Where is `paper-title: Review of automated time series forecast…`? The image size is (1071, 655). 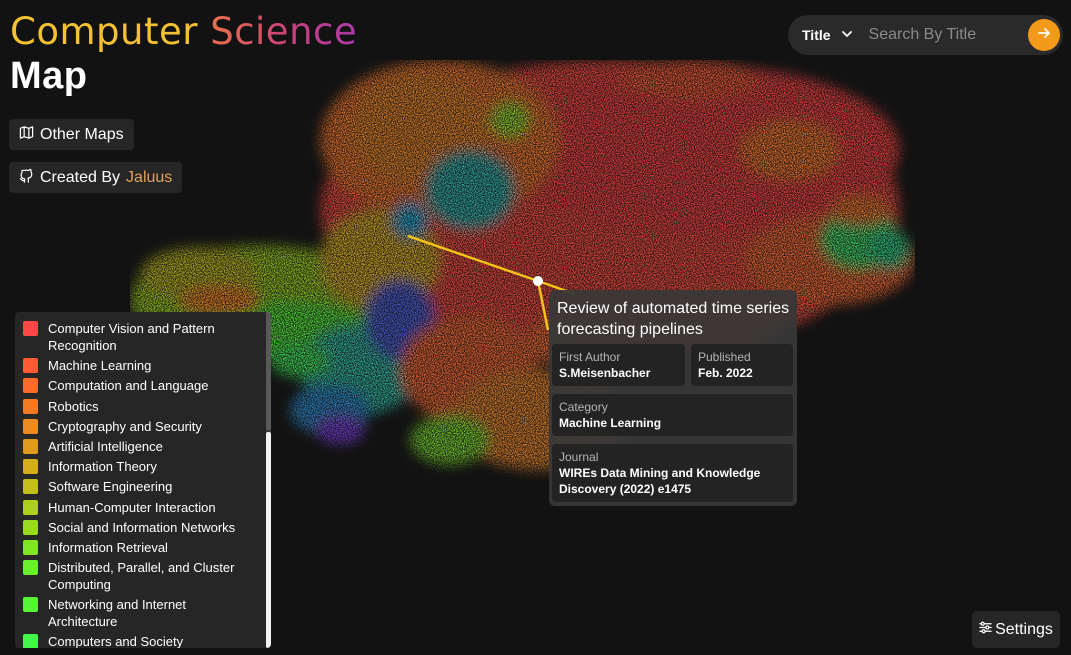
paper-title: Review of automated time series forecast… is located at coordinates (673, 319).